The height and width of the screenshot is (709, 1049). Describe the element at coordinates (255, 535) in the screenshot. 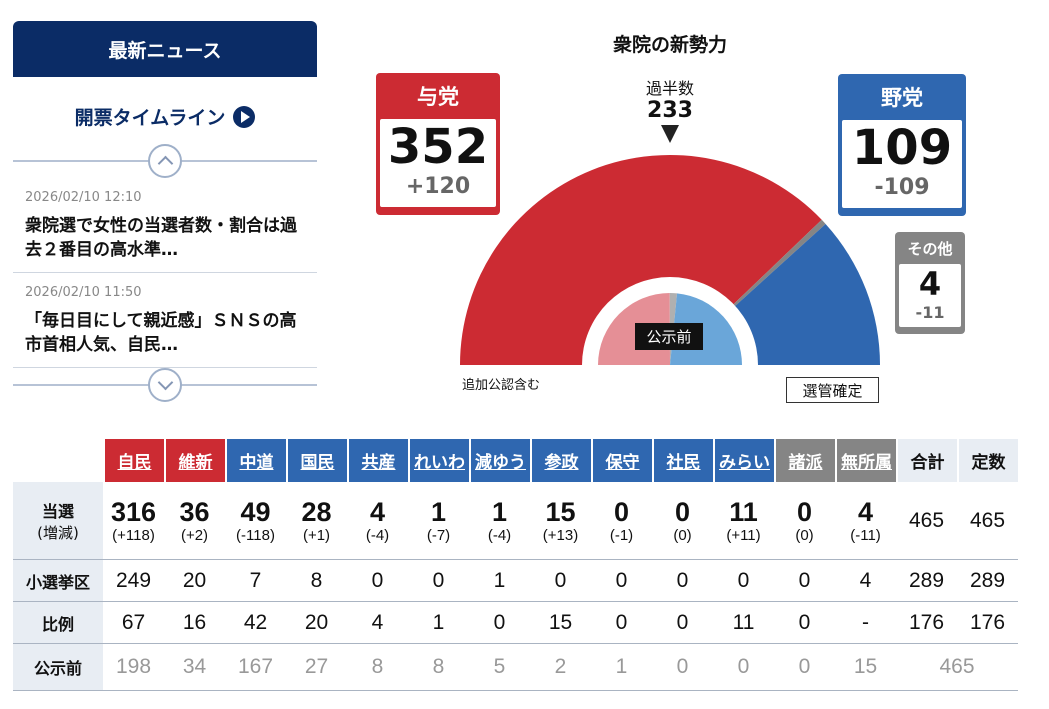

I see `won-diff: (-118)` at that location.